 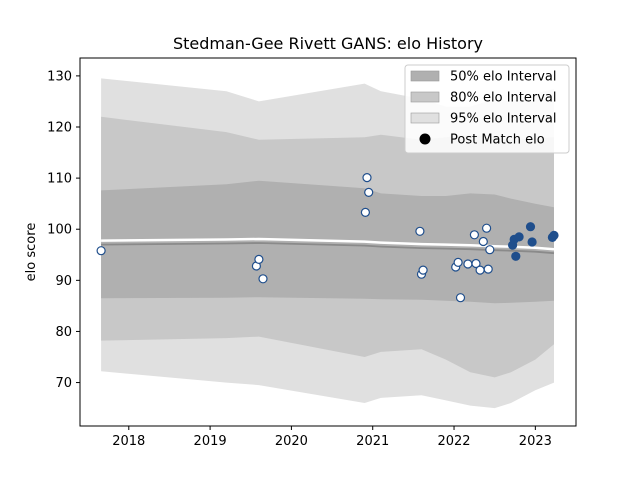 I want to click on legend-item-50-swatch, so click(x=425, y=76).